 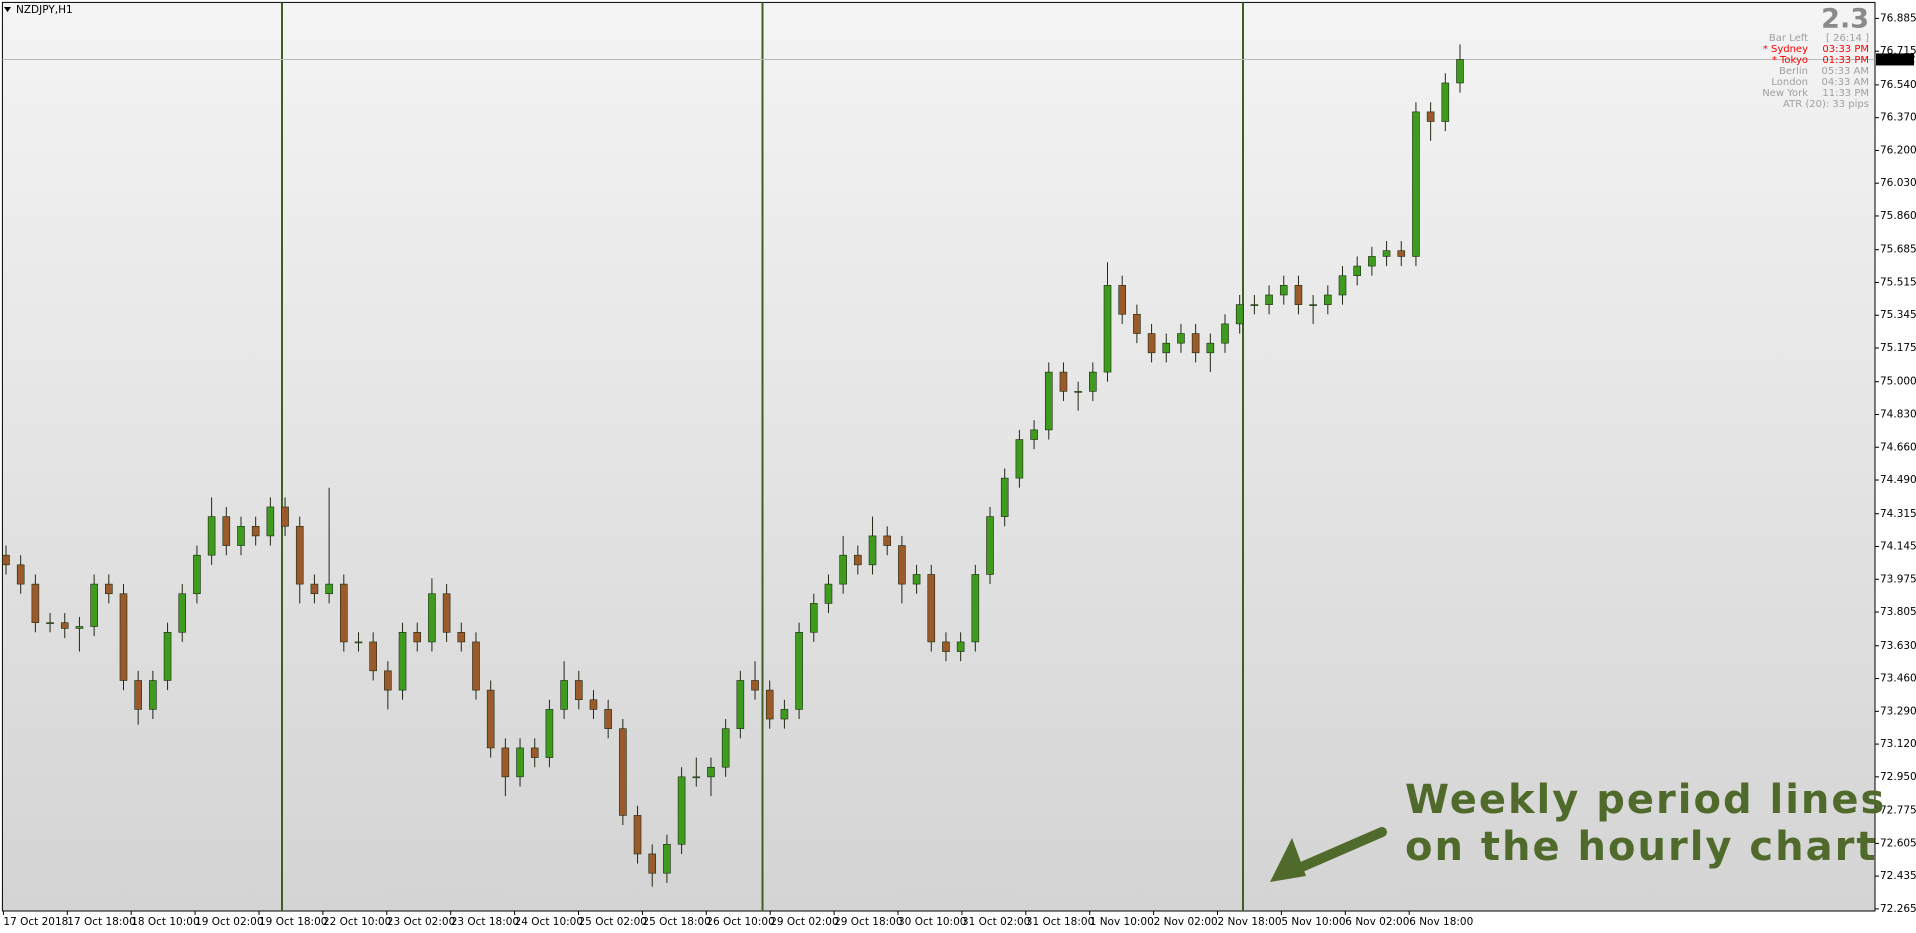 What do you see at coordinates (1898, 150) in the screenshot?
I see `y-tick-label: 76.200` at bounding box center [1898, 150].